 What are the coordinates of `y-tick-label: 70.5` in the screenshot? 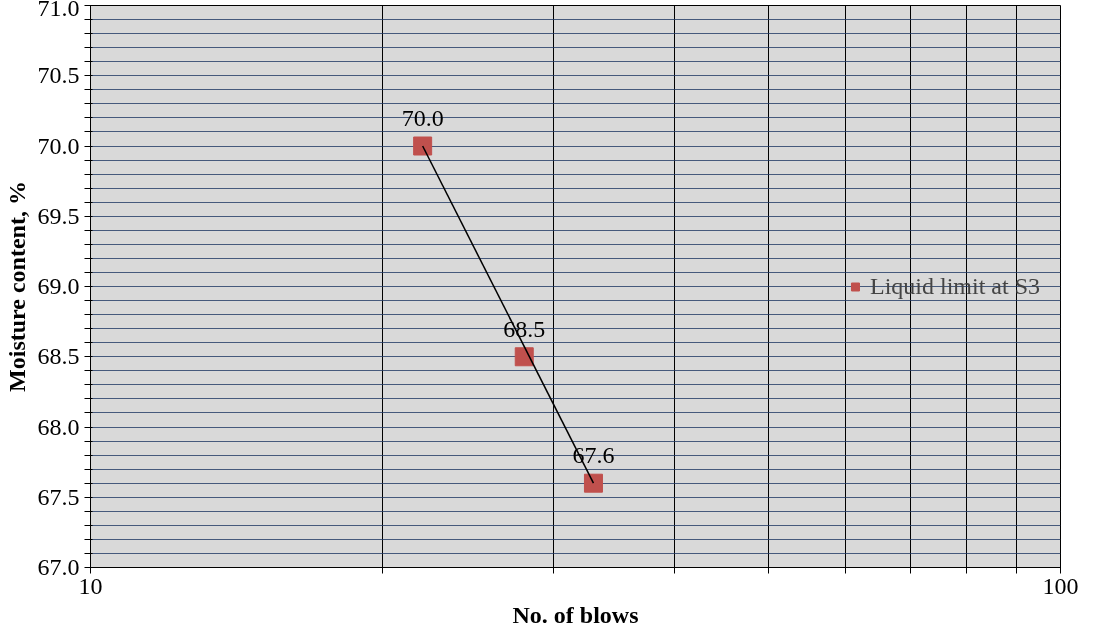 It's located at (58, 75).